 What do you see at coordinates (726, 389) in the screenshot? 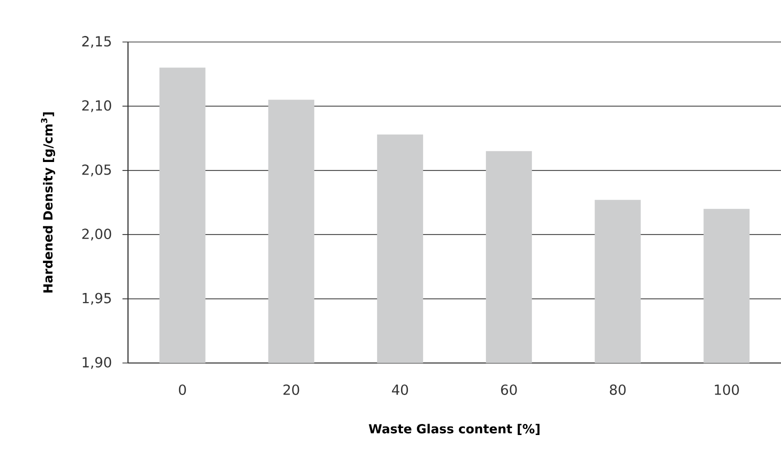
I see `x-tick-label: 100` at bounding box center [726, 389].